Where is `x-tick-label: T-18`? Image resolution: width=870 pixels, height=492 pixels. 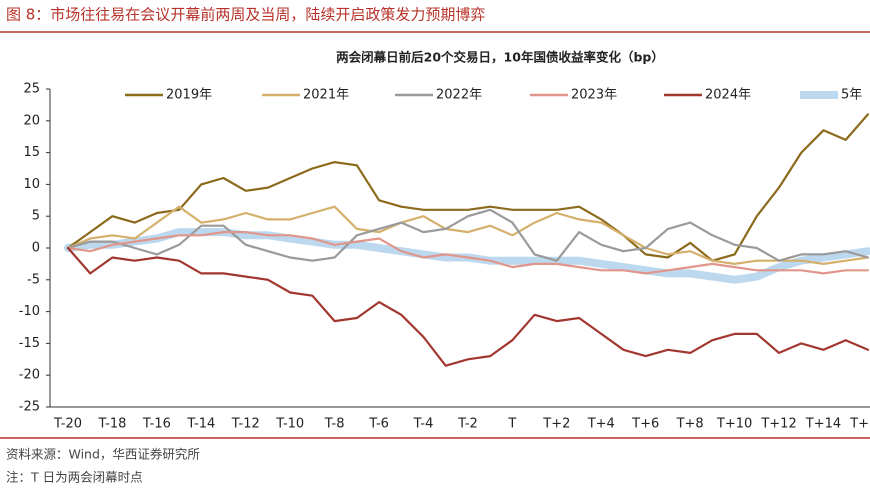 x-tick-label: T-18 is located at coordinates (111, 424).